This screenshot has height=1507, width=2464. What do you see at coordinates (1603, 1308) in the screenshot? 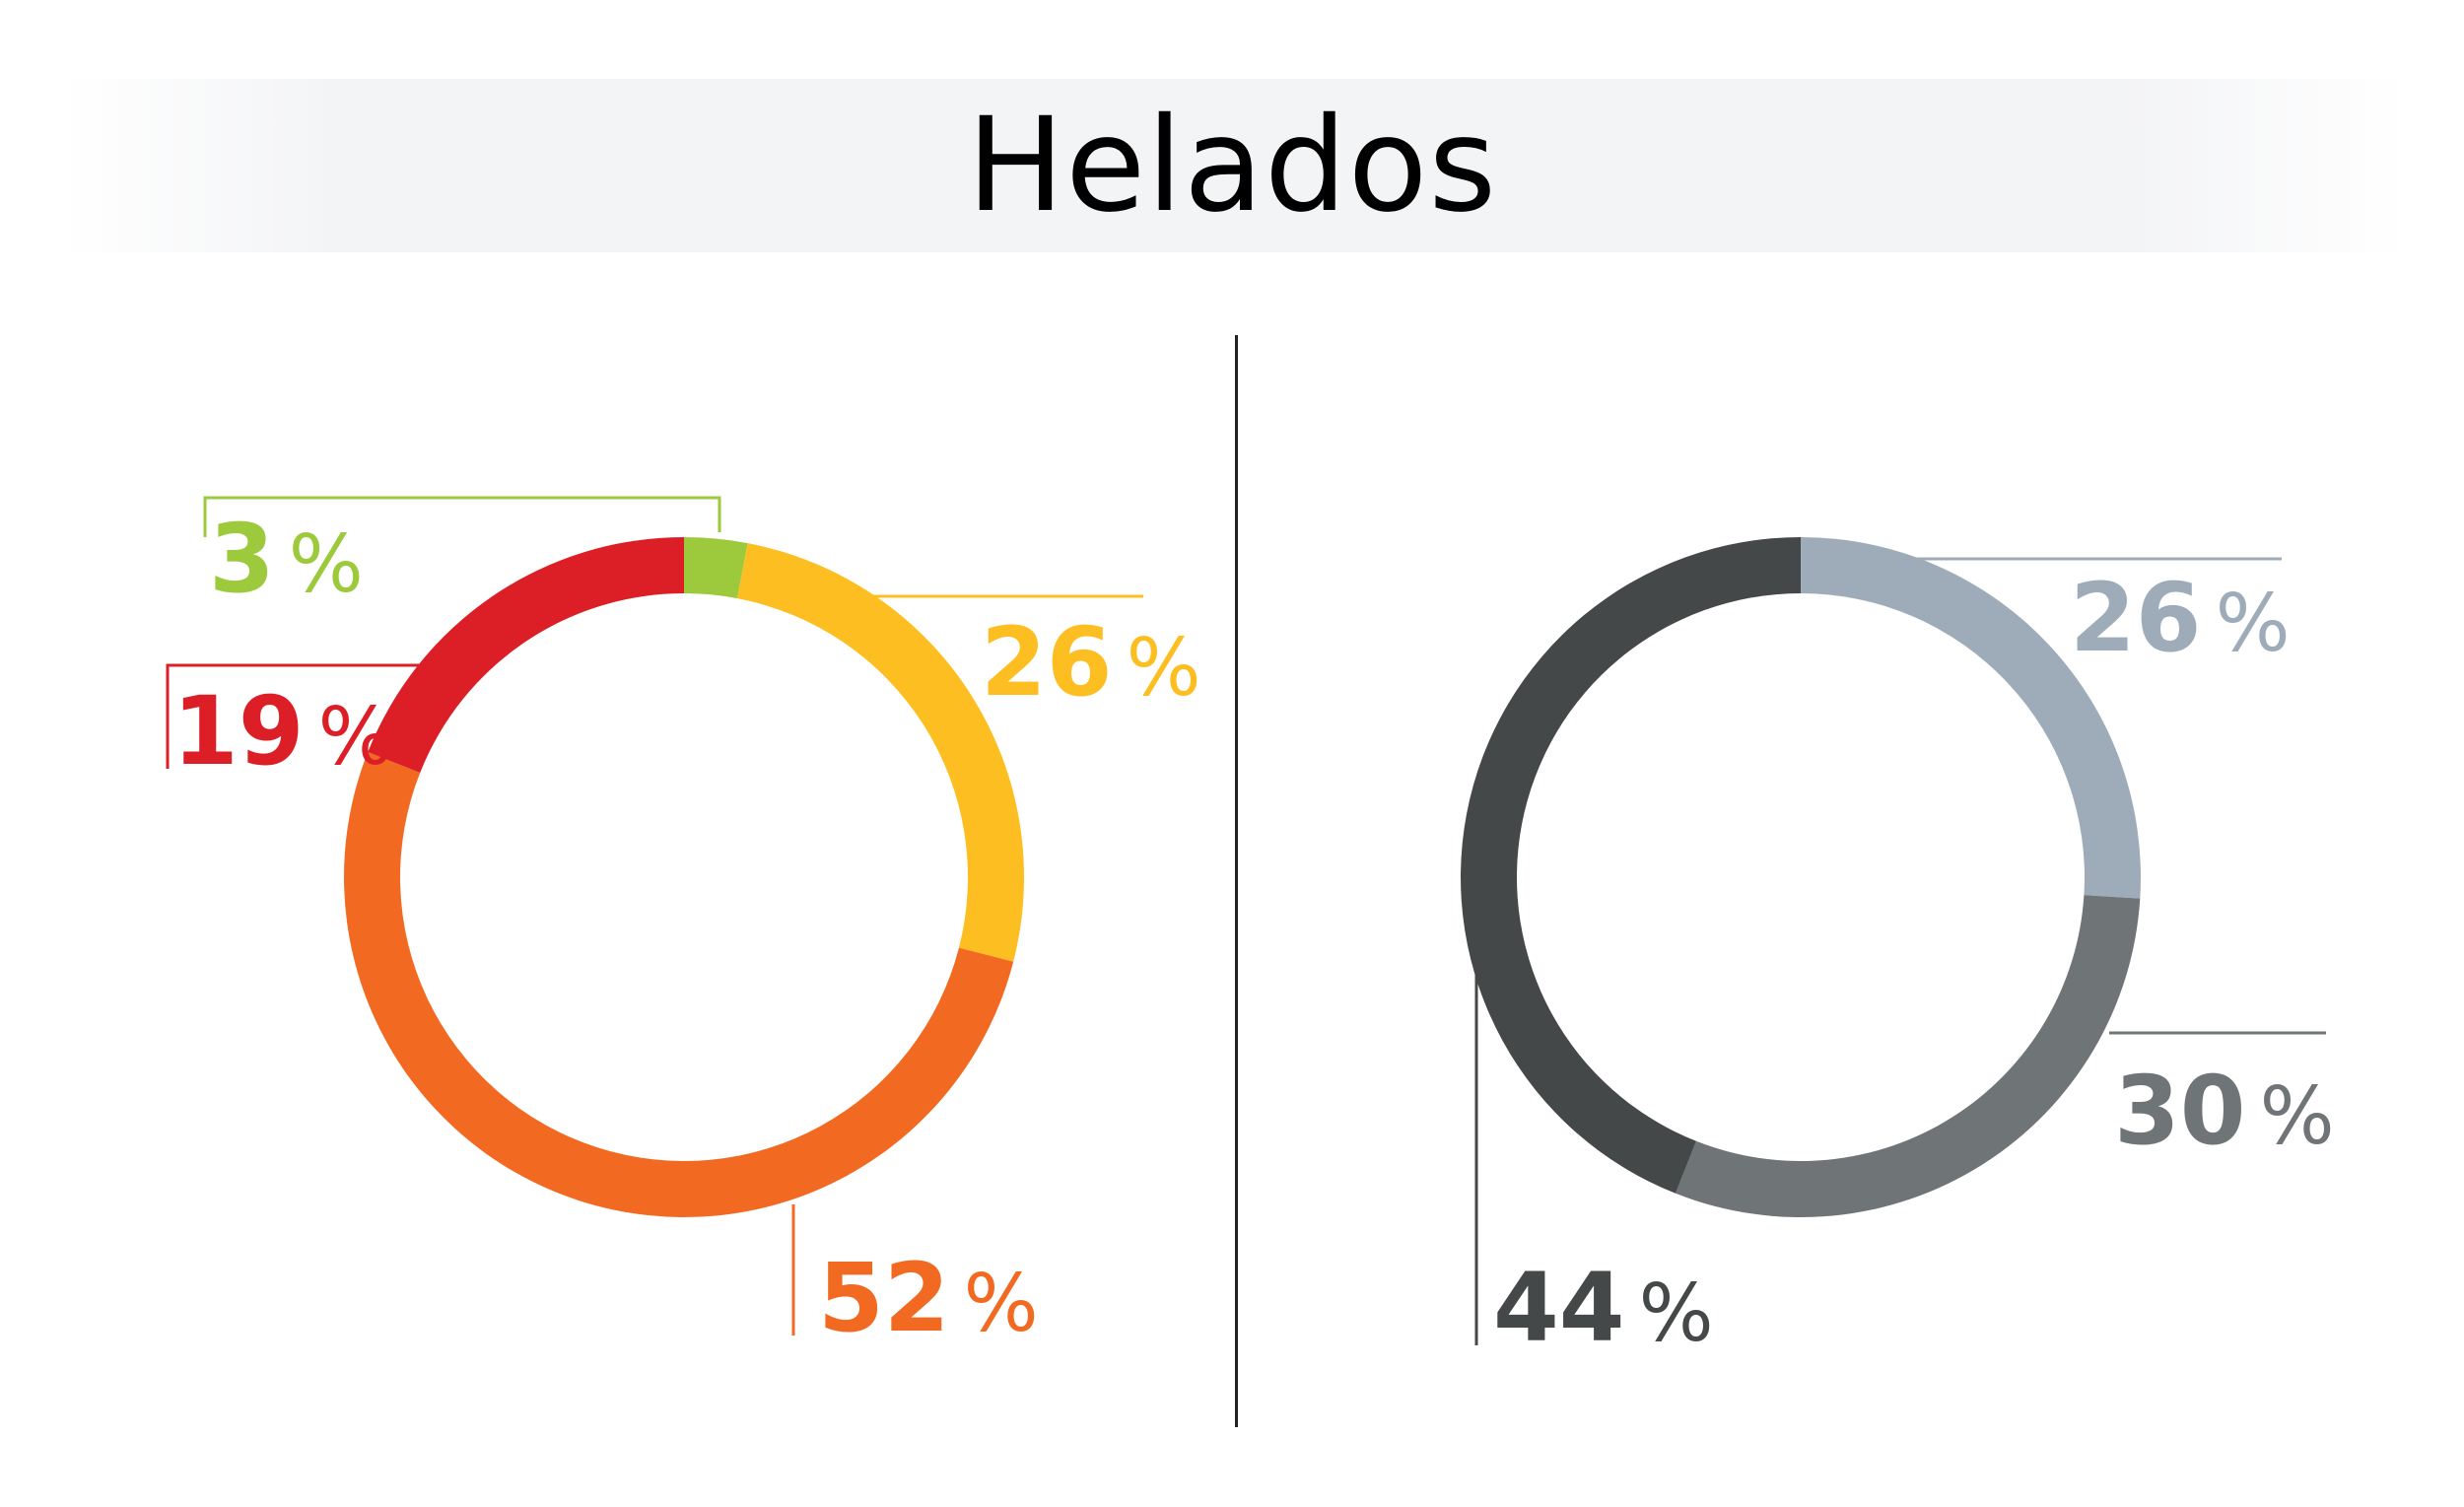
I see `slice-label-1-2: 44%` at bounding box center [1603, 1308].